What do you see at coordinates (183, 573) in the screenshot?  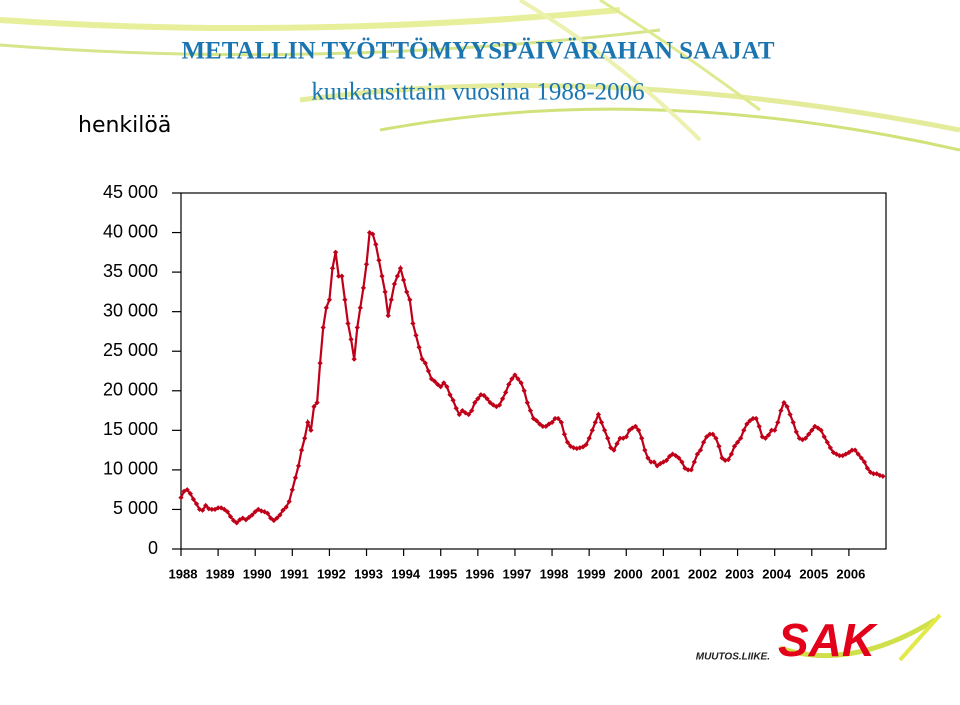 I see `x-tick-label: 1988` at bounding box center [183, 573].